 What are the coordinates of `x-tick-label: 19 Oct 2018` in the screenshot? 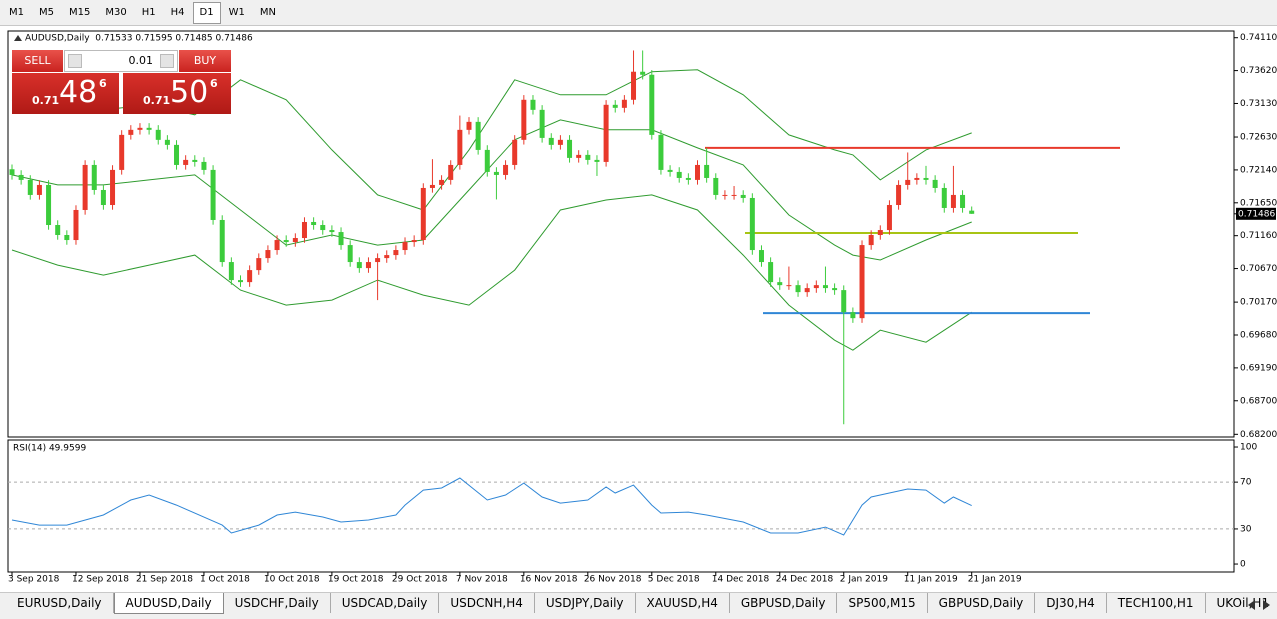 It's located at (356, 580).